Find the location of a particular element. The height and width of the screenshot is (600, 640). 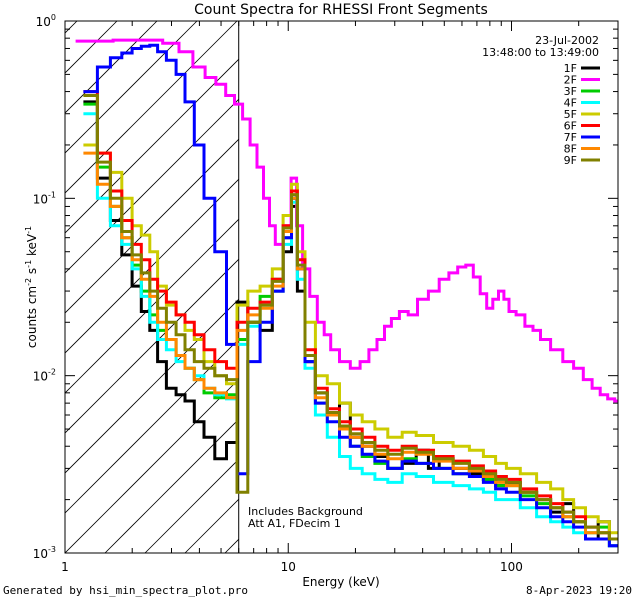

y-tick-exp: 0 is located at coordinates (53, 17).